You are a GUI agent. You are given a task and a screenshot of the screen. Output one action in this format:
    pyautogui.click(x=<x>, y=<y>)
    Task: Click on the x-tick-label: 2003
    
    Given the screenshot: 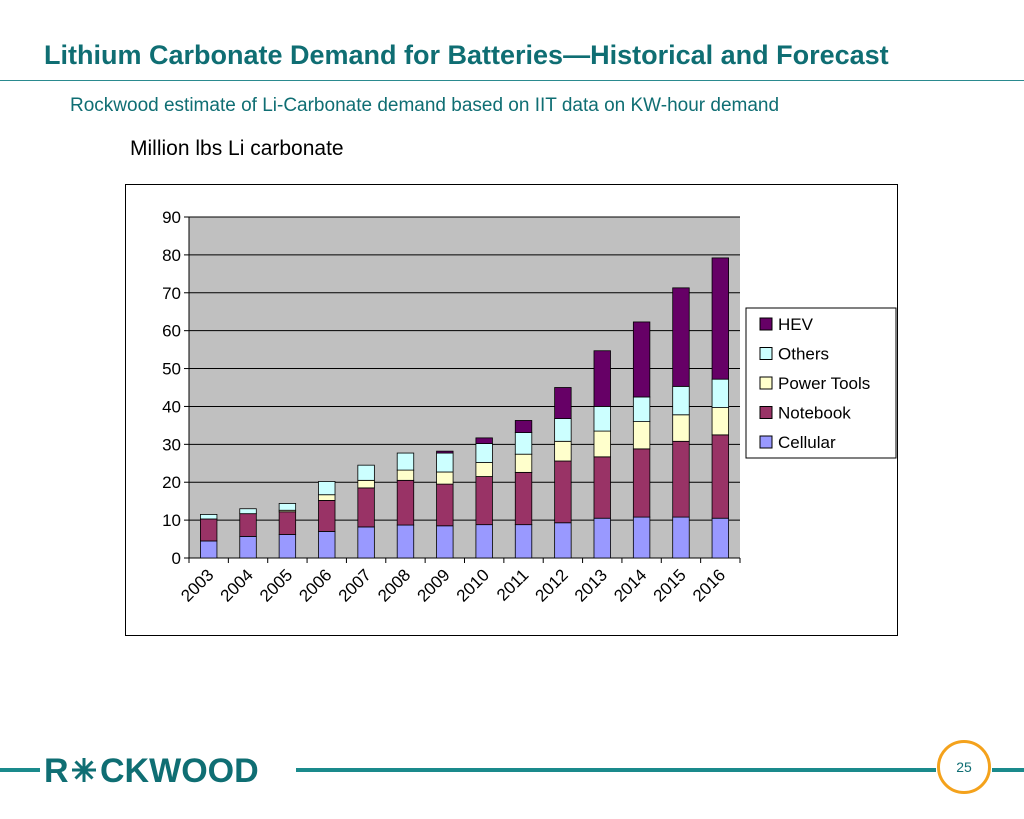 What is the action you would take?
    pyautogui.click(x=197, y=585)
    